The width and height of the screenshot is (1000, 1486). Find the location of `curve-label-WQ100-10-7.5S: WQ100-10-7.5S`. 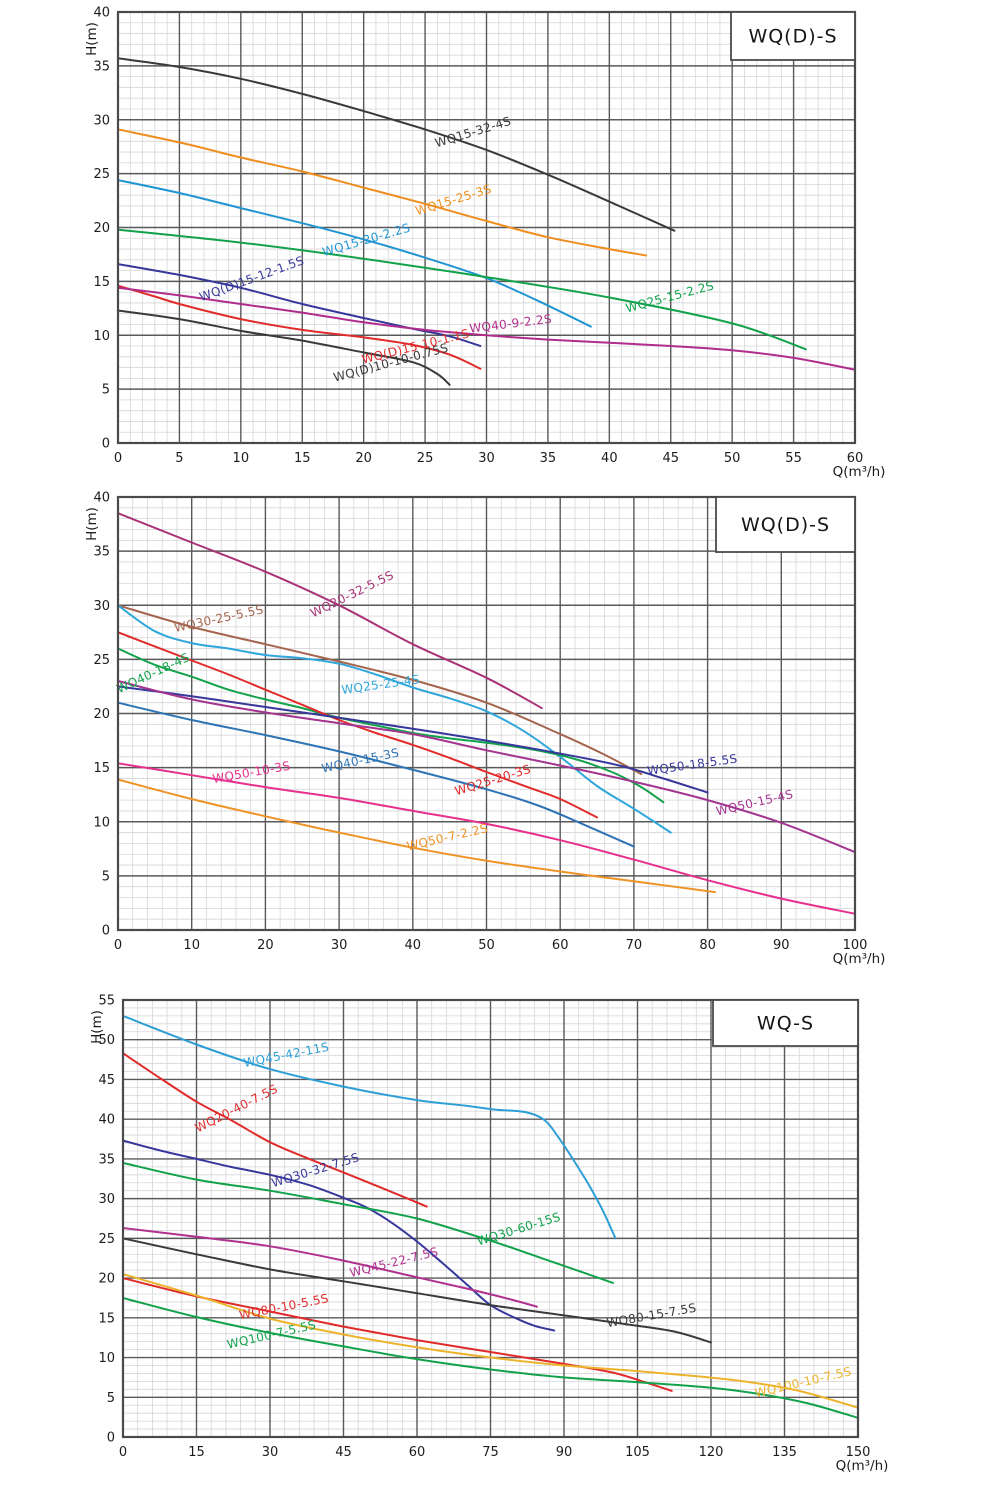

curve-label-WQ100-10-7.5S: WQ100-10-7.5S is located at coordinates (803, 1382).